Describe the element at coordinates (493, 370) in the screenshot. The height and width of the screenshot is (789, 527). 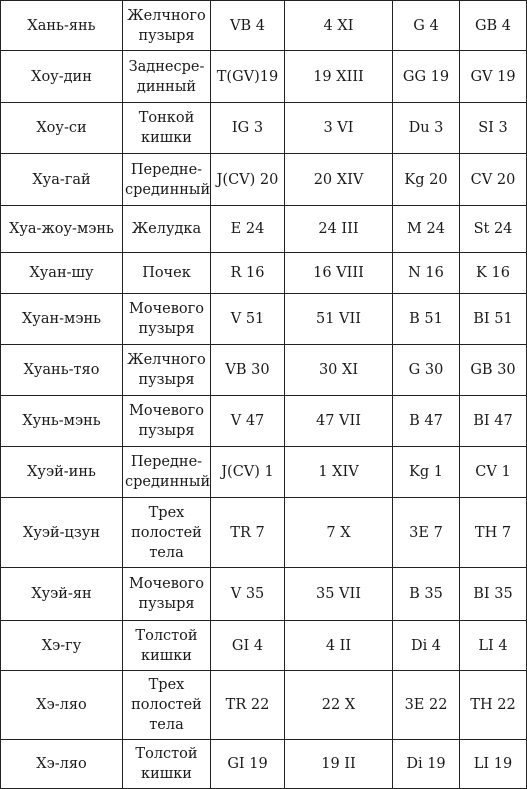
I see `notation-cell-c4: GB 30` at that location.